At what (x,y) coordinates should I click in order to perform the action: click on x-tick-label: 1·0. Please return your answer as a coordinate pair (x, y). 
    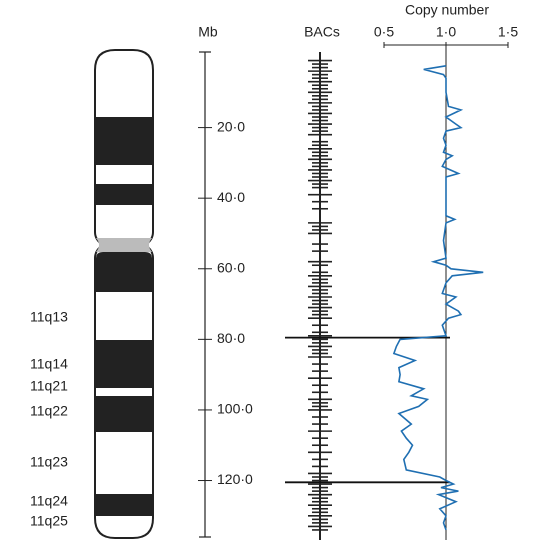
    Looking at the image, I should click on (446, 32).